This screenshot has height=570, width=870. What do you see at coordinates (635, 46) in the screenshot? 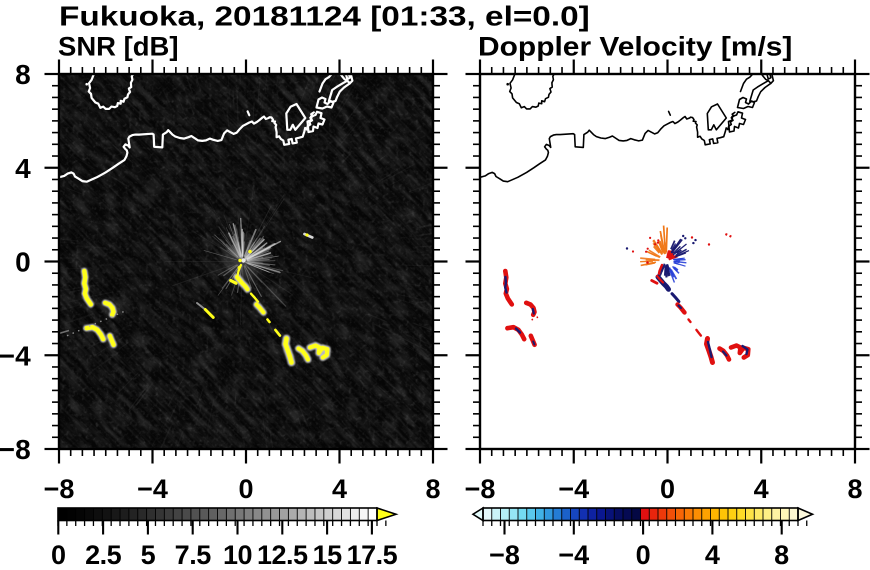
I see `svg-text: Doppler Velocity [m/s]` at bounding box center [635, 46].